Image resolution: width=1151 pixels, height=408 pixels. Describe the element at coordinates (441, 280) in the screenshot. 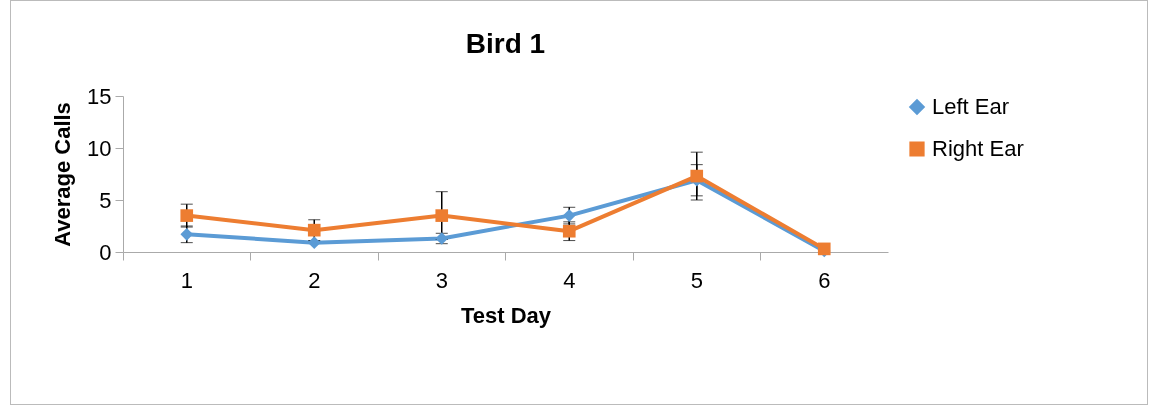

I see `x-tick-label: 3` at that location.